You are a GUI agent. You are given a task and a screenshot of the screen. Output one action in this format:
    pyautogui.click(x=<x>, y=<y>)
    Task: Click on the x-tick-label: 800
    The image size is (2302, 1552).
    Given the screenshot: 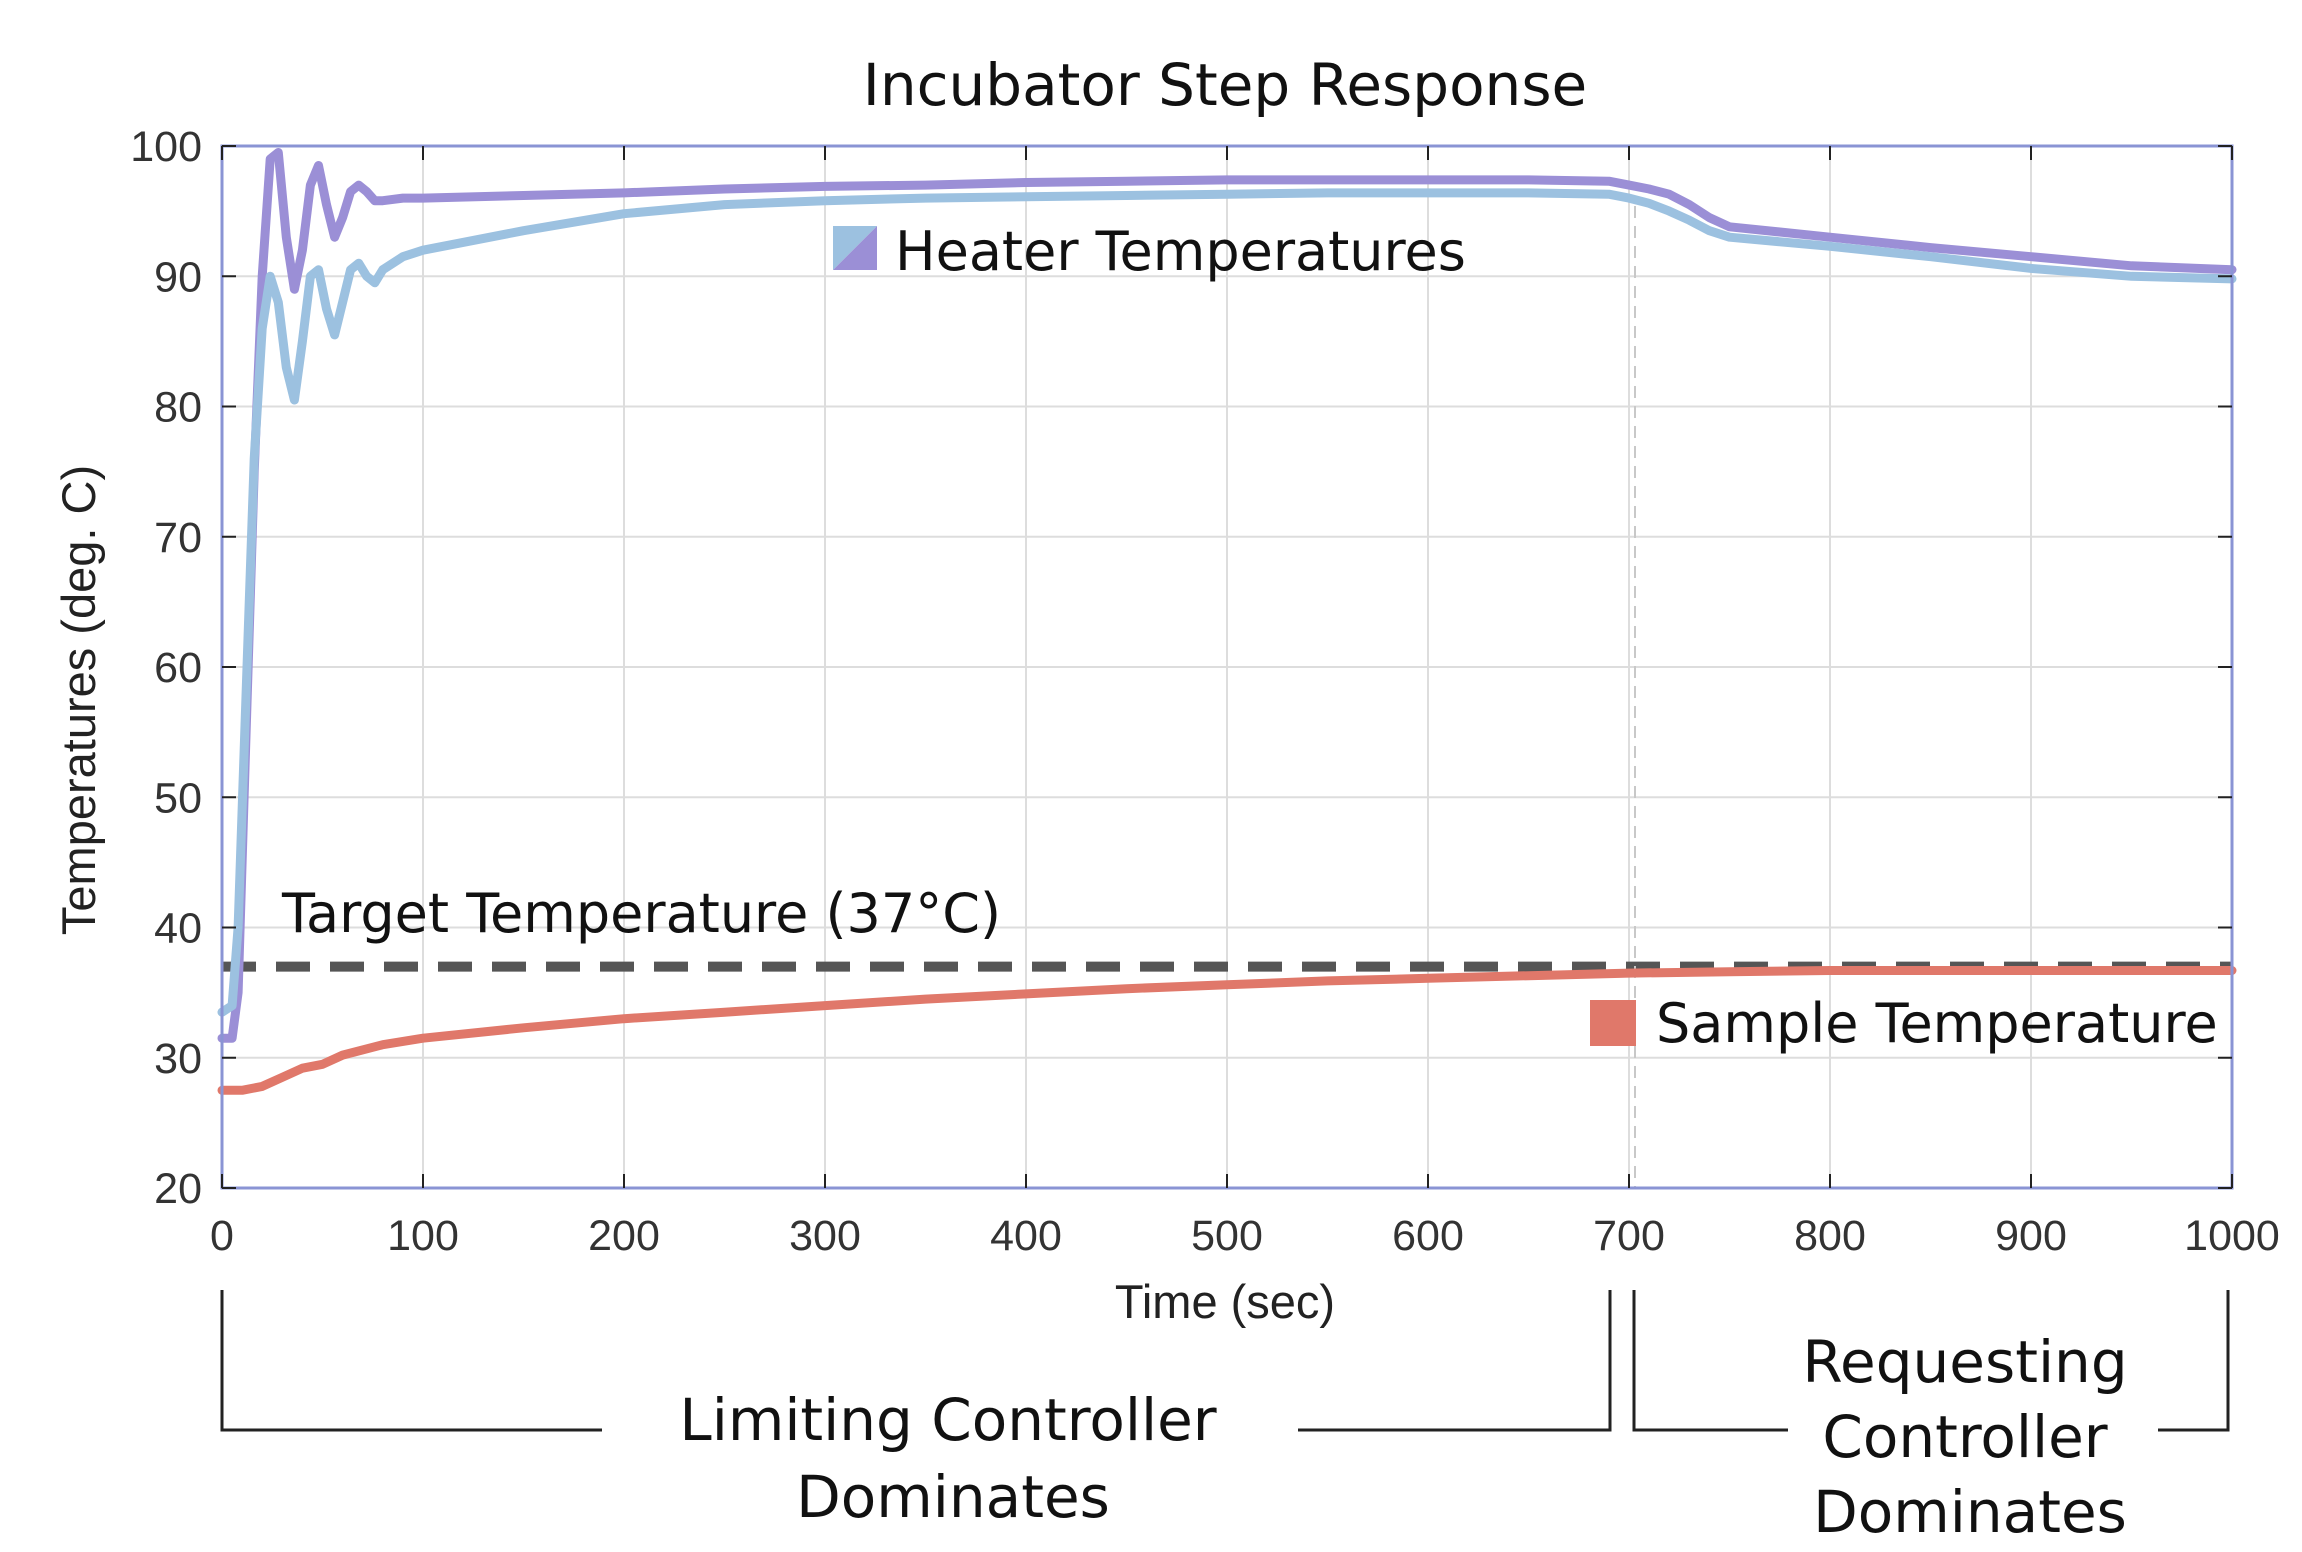 What is the action you would take?
    pyautogui.click(x=1830, y=1236)
    